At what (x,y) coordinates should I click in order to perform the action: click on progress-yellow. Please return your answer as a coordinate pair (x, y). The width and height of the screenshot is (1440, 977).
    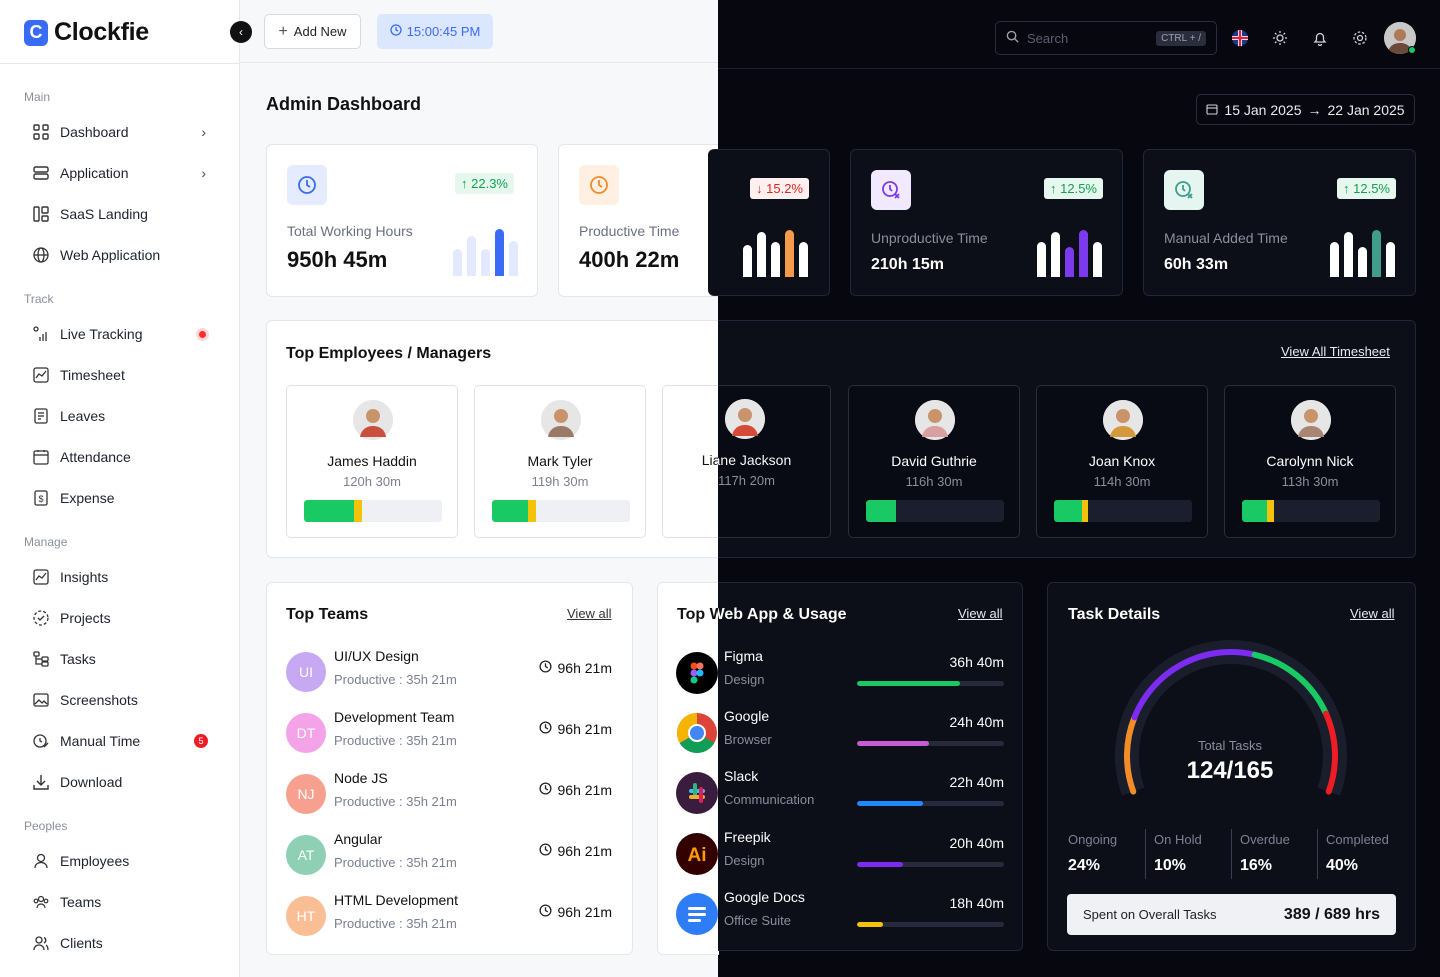
    Looking at the image, I should click on (357, 511).